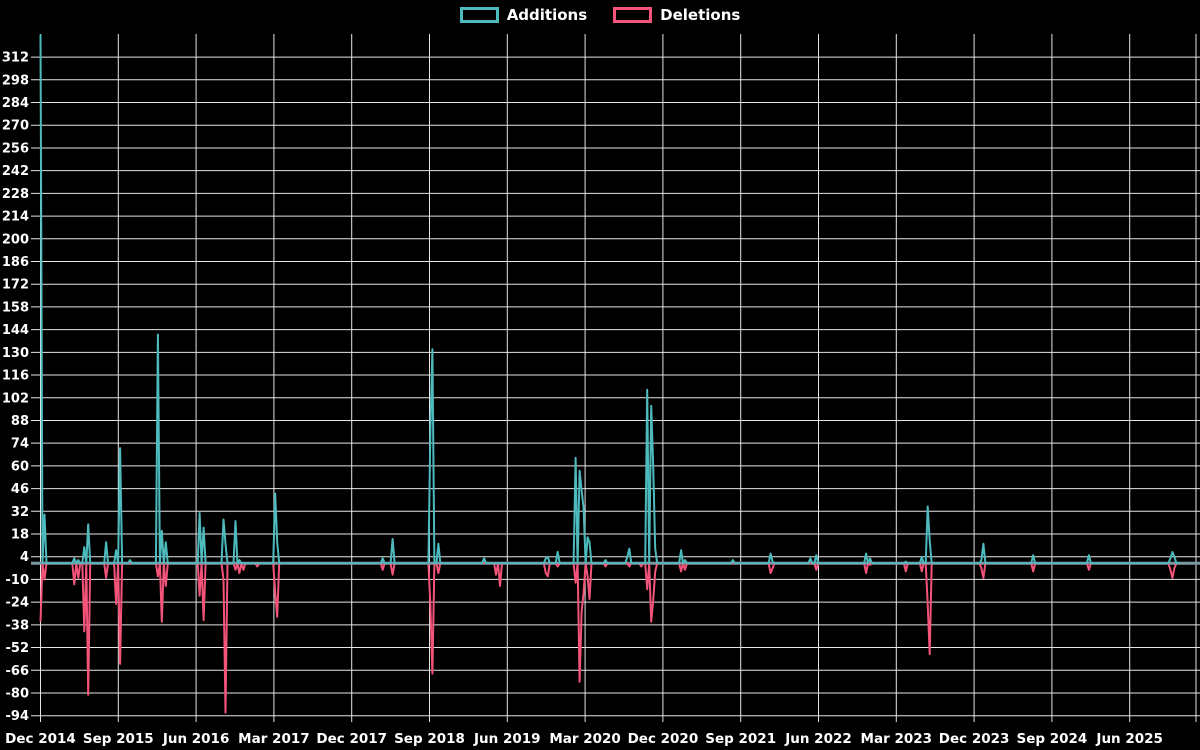 The height and width of the screenshot is (750, 1200). I want to click on y-tick-label: 200, so click(15, 239).